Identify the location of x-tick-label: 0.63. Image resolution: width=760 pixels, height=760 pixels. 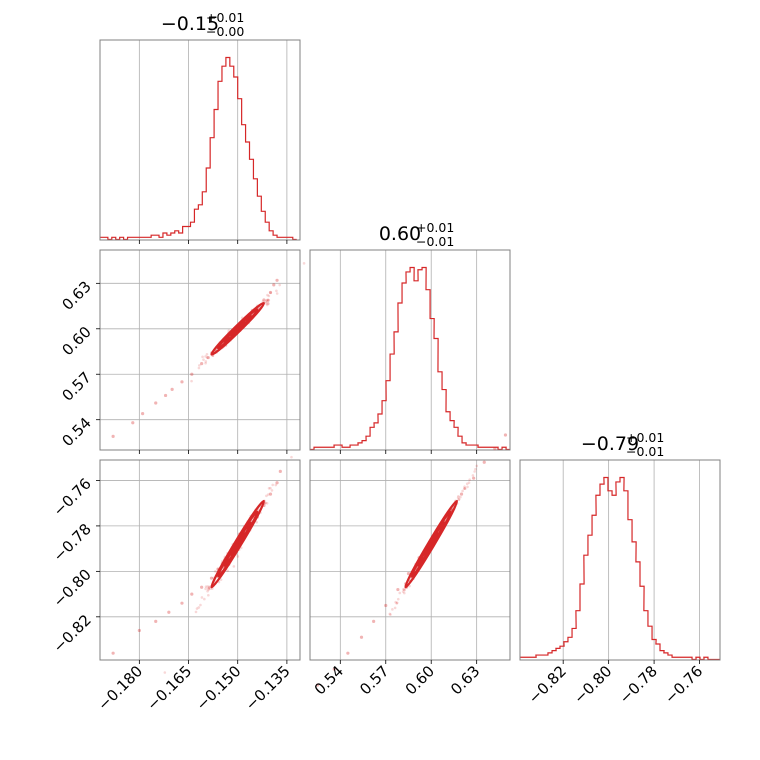
(465, 680).